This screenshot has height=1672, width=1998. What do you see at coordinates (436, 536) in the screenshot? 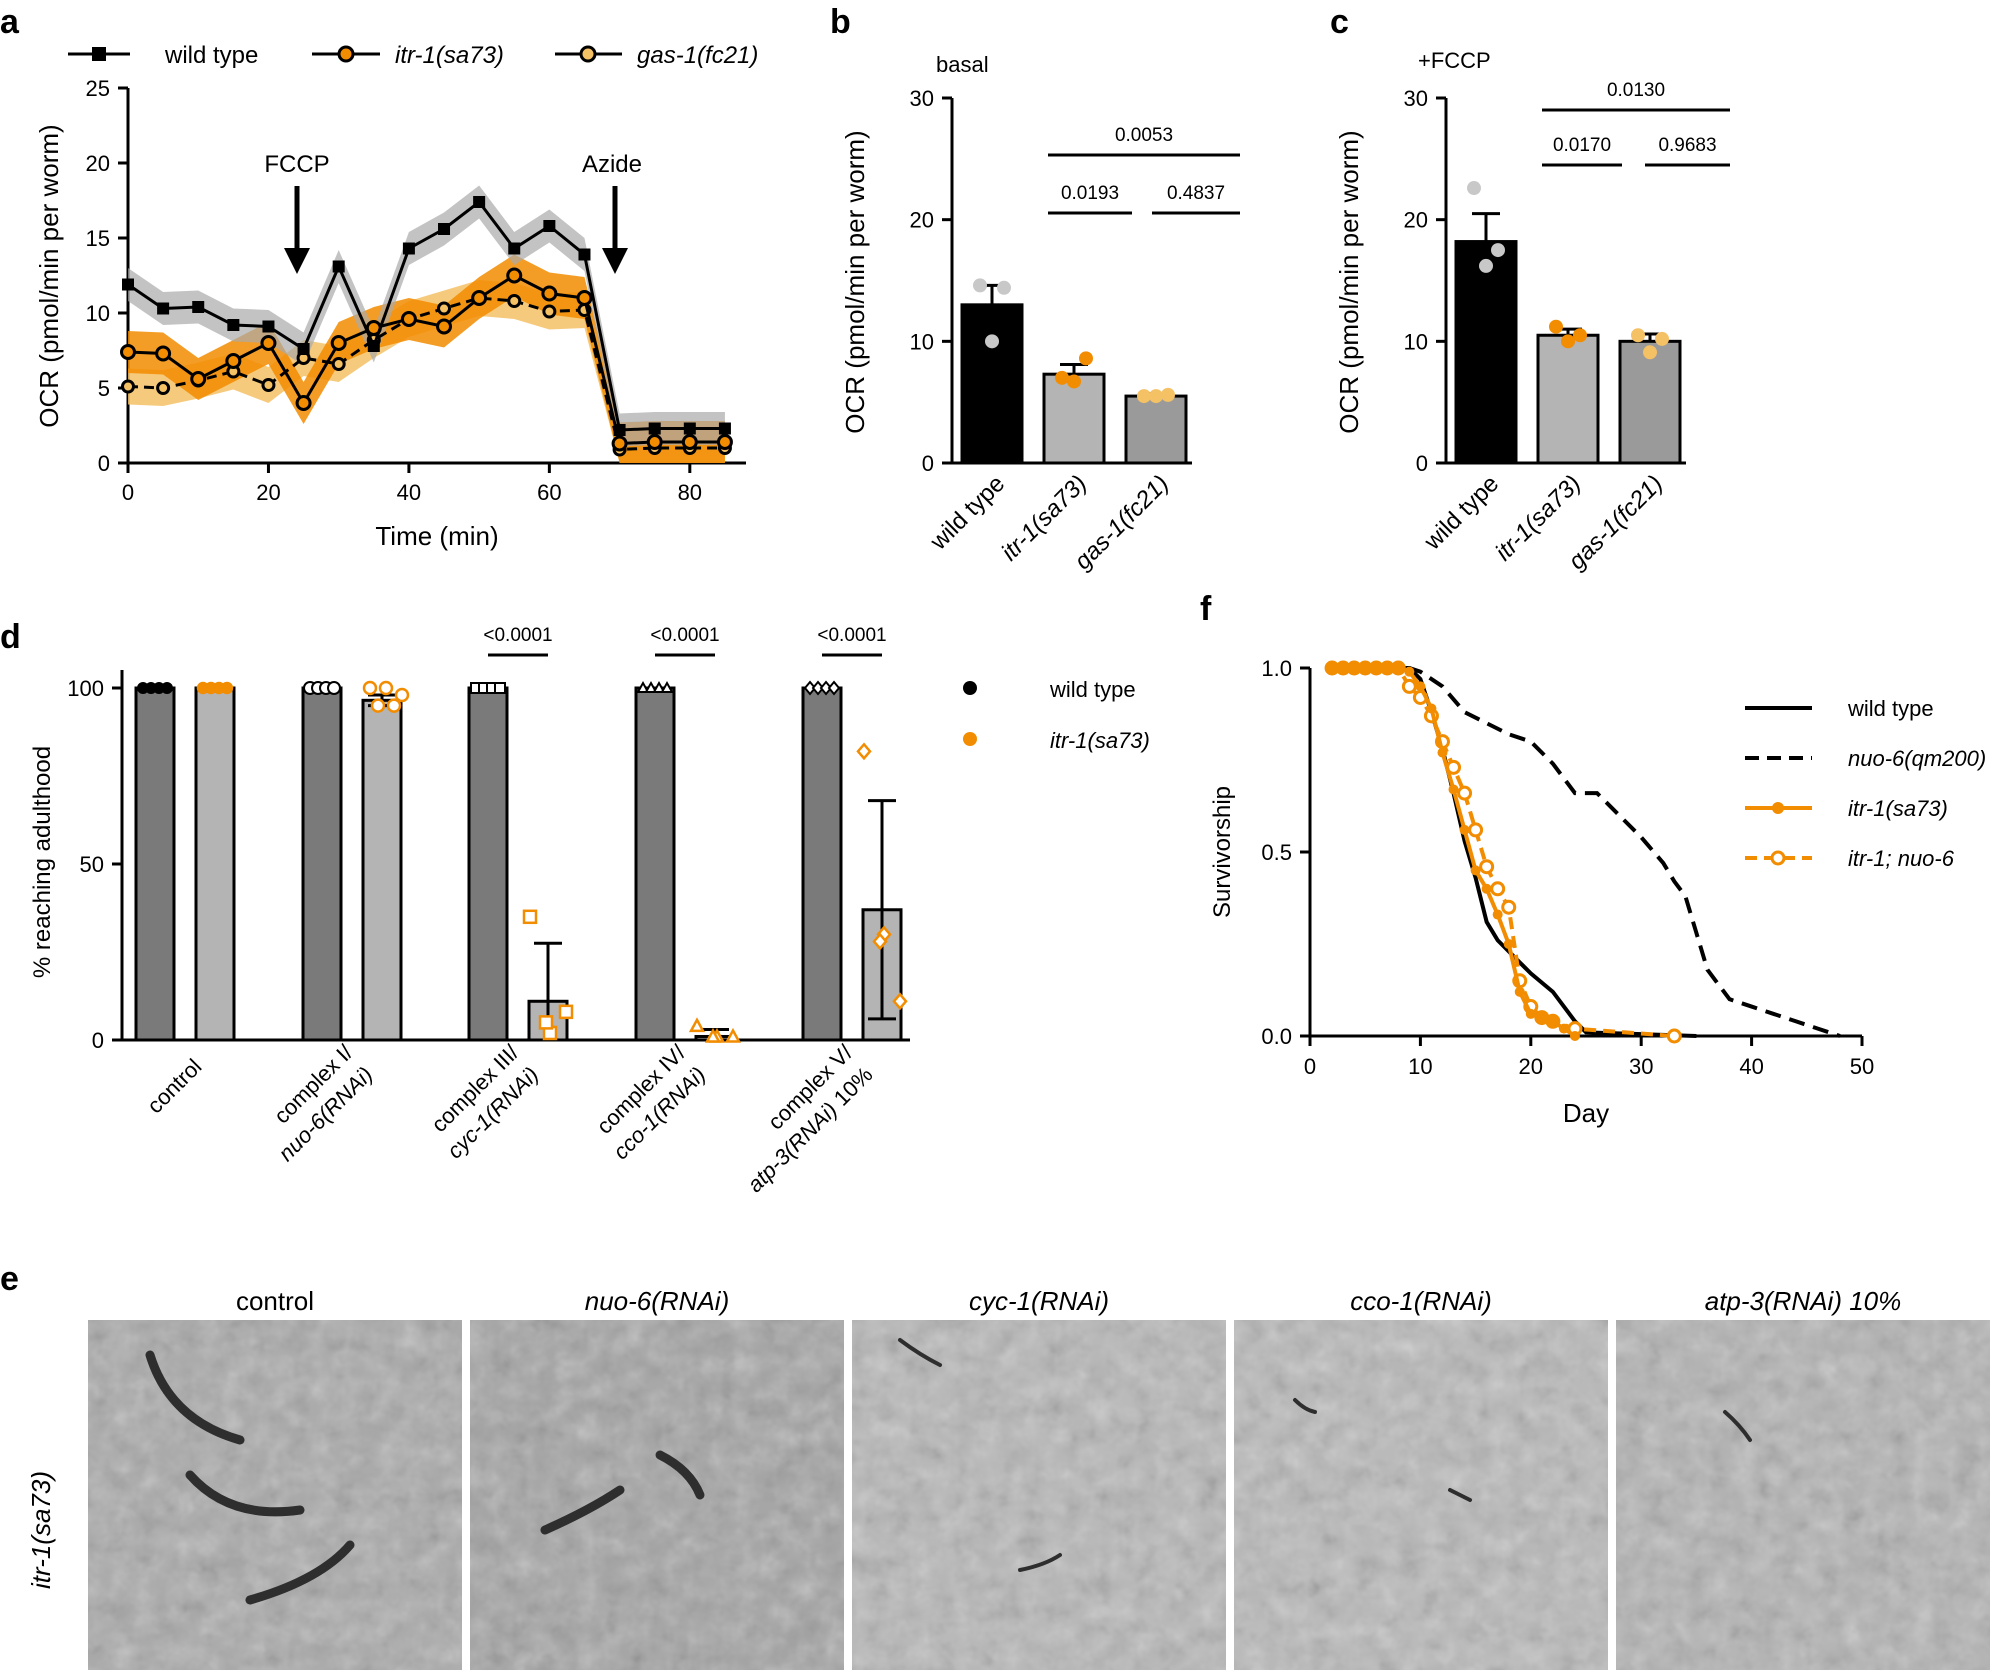
I see `a-xlabel: Time (min)` at bounding box center [436, 536].